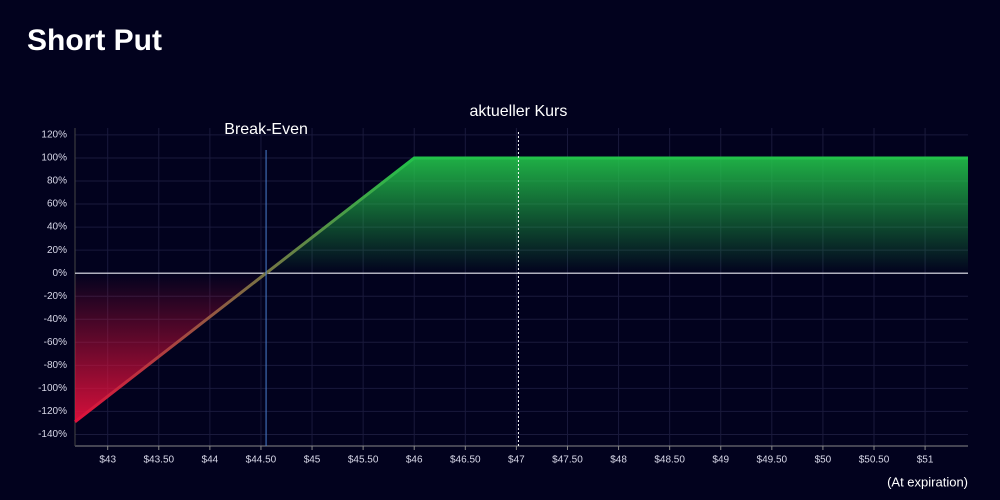 The image size is (1000, 500). I want to click on x-tick-label: $47, so click(516, 460).